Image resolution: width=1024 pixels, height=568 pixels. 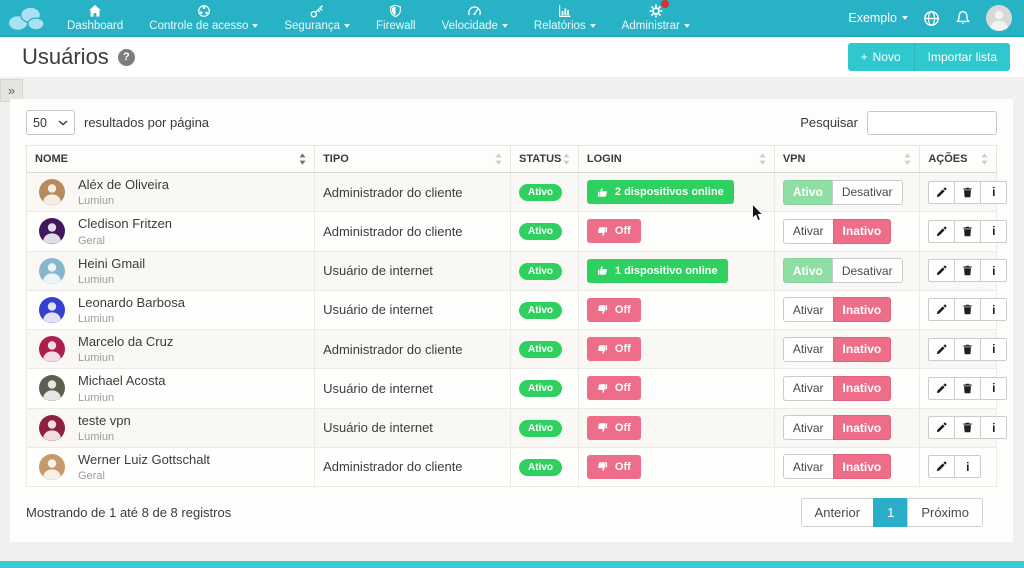 I want to click on pagination-page-1-button: 1, so click(x=891, y=512).